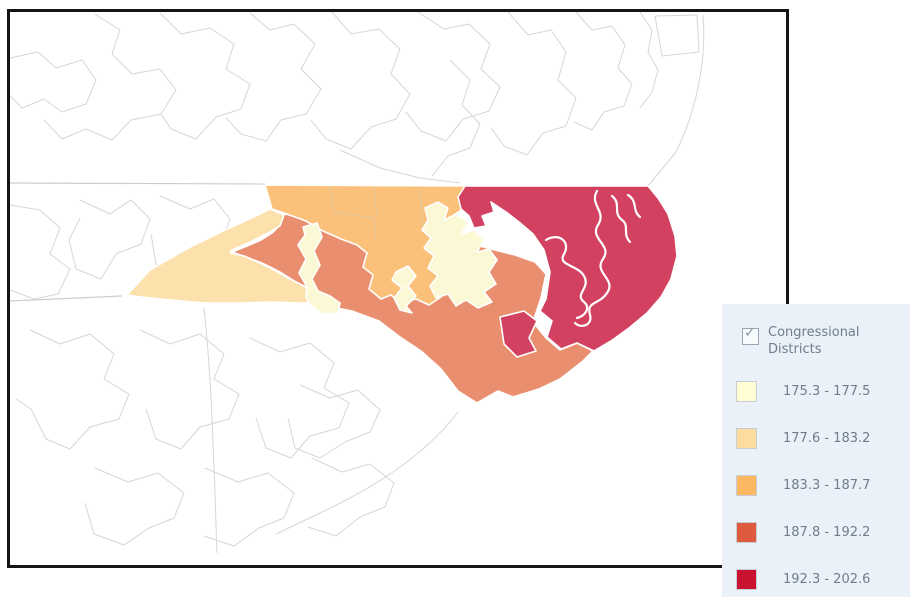 The width and height of the screenshot is (915, 604). I want to click on district-class5-crimson, so click(567, 268).